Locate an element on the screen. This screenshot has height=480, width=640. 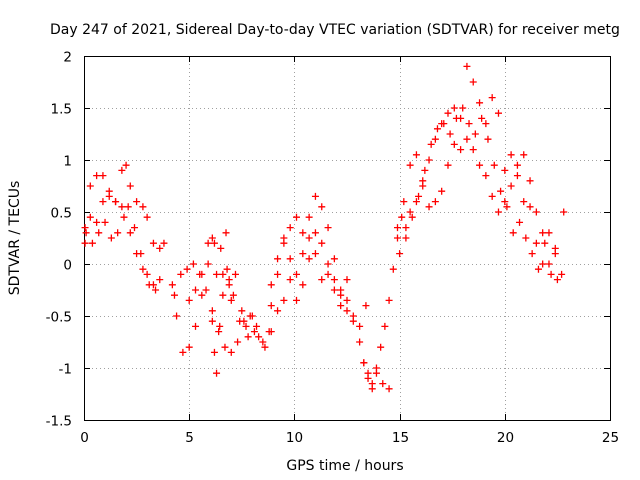
series-track-a is located at coordinates (124, 206).